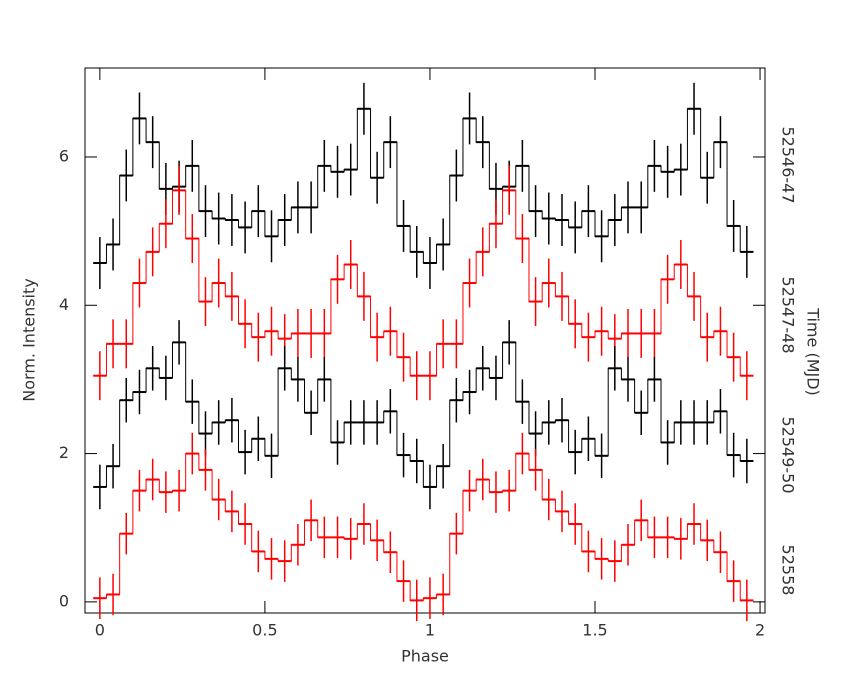 The image size is (850, 680). Describe the element at coordinates (64, 600) in the screenshot. I see `y-tick-label: 0` at that location.